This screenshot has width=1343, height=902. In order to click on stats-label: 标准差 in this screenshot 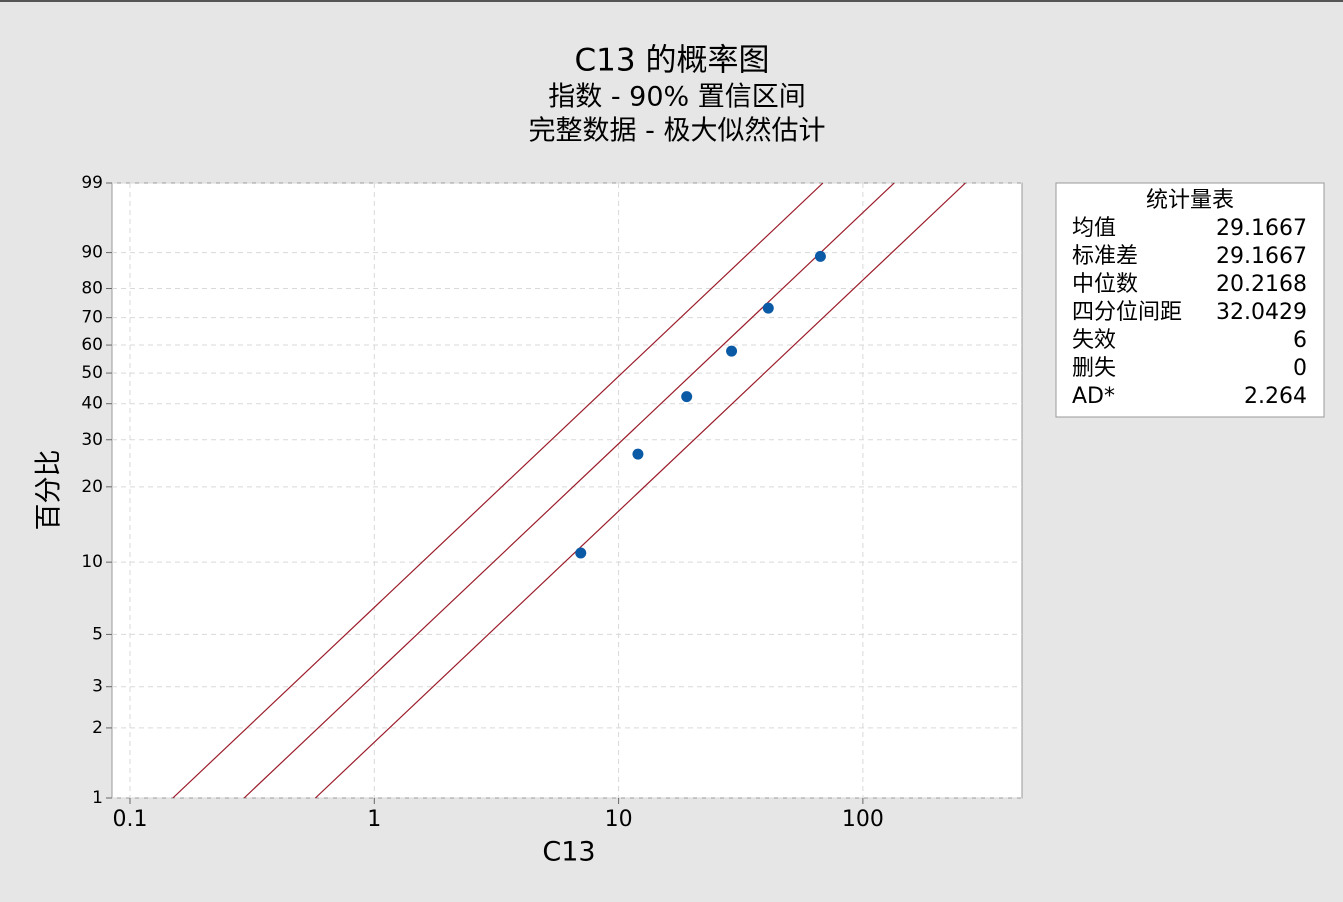, I will do `click(1105, 256)`.